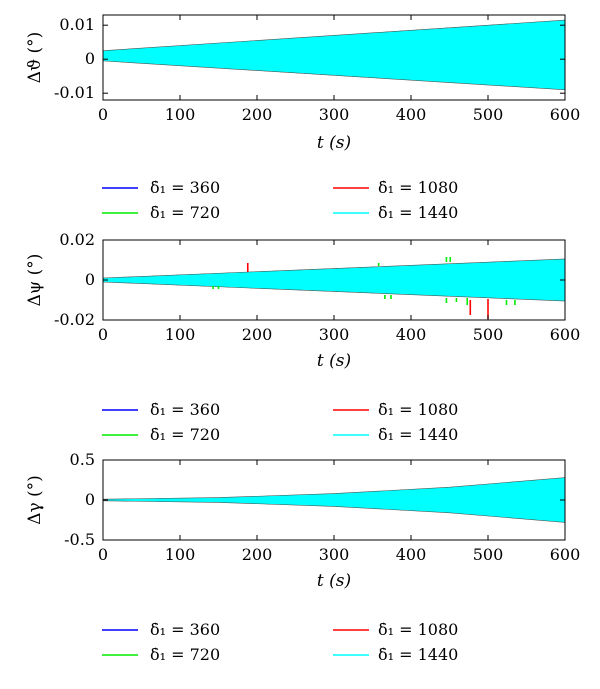 Image resolution: width=600 pixels, height=689 pixels. Describe the element at coordinates (74, 92) in the screenshot. I see `y-tick-label: -0.01` at that location.